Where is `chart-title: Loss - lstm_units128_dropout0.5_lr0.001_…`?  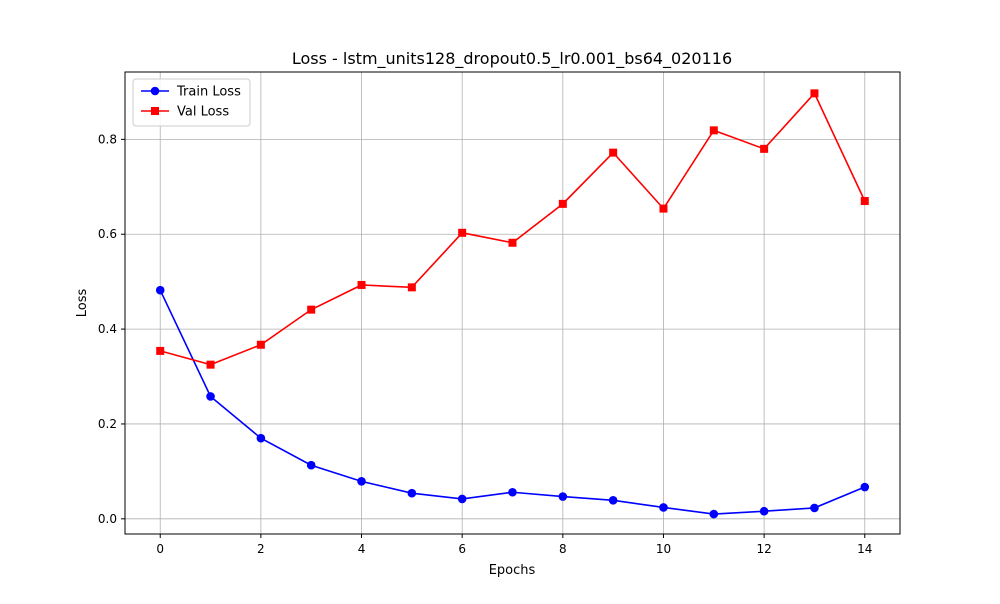 chart-title: Loss - lstm_units128_dropout0.5_lr0.001_… is located at coordinates (512, 59).